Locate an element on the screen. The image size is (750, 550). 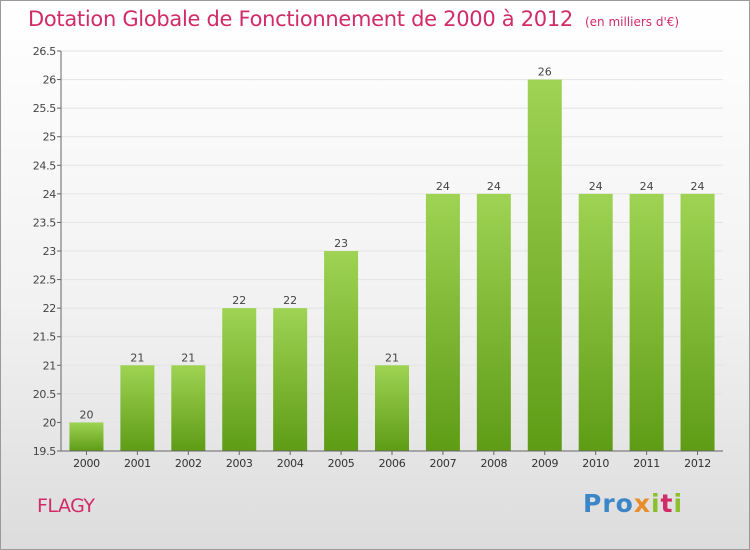
data-label: 26 is located at coordinates (545, 72).